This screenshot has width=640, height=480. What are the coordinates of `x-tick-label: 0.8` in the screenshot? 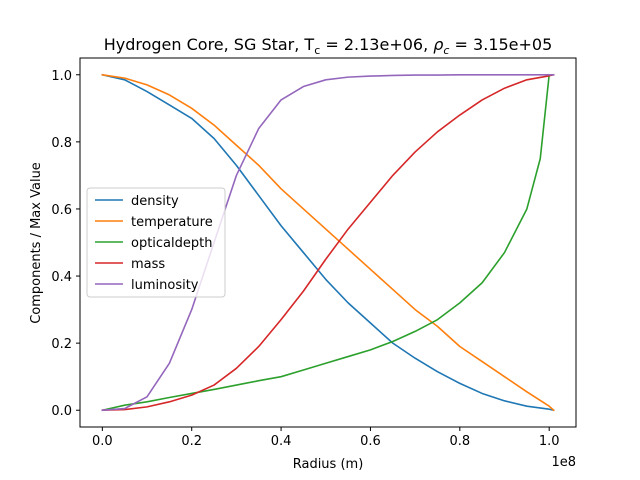 It's located at (459, 441).